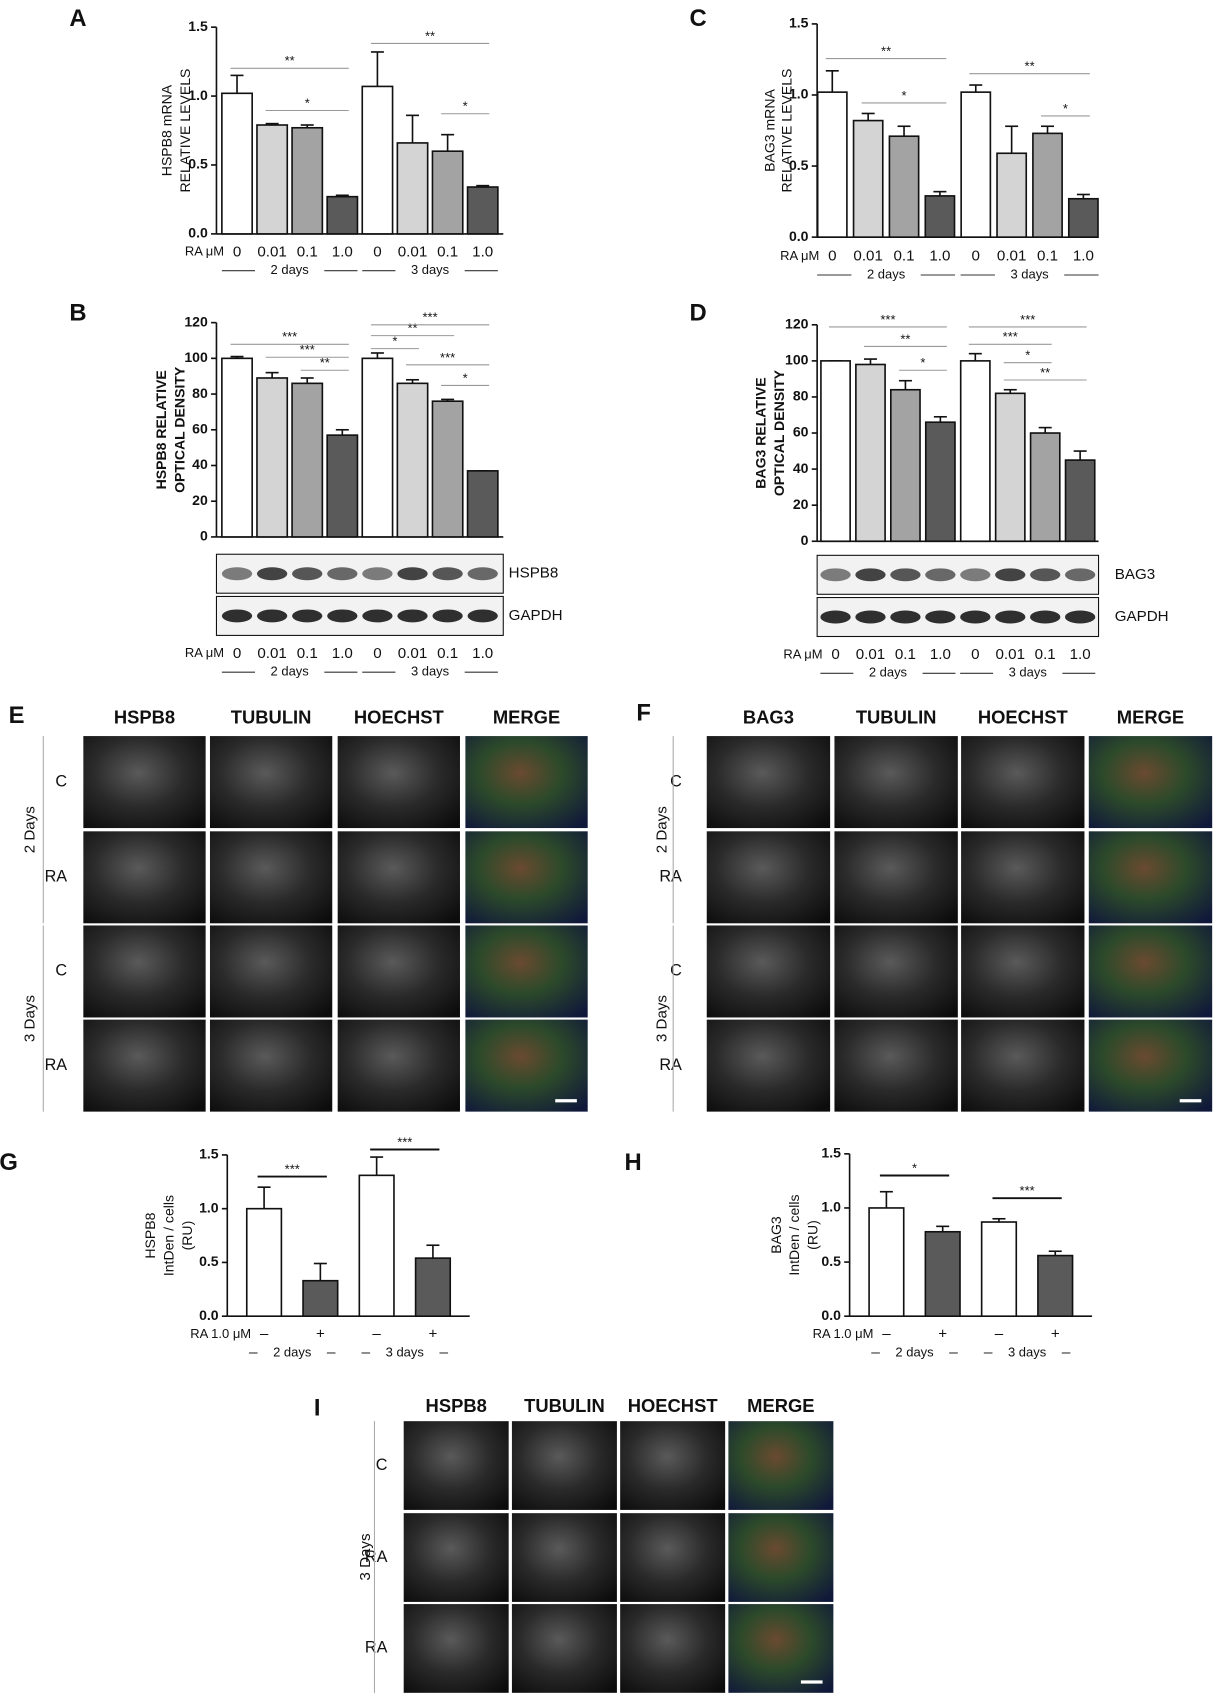  I want to click on group-label: 3 Days, so click(29, 1019).